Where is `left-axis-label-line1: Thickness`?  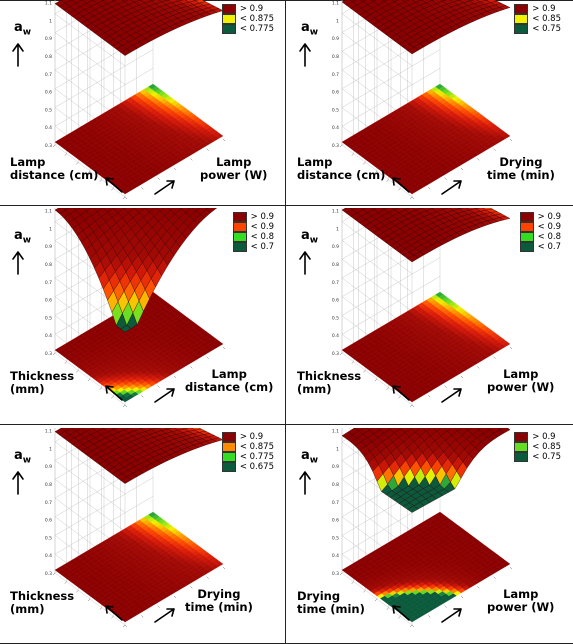
left-axis-label-line1: Thickness is located at coordinates (42, 596).